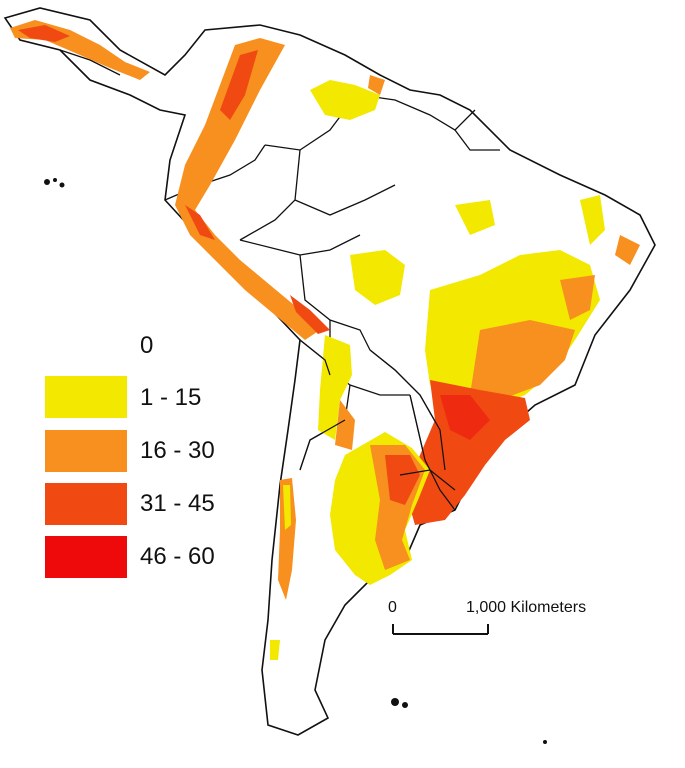 This screenshot has width=685, height=768. Describe the element at coordinates (147, 345) in the screenshot. I see `legend-label-0: 0` at that location.